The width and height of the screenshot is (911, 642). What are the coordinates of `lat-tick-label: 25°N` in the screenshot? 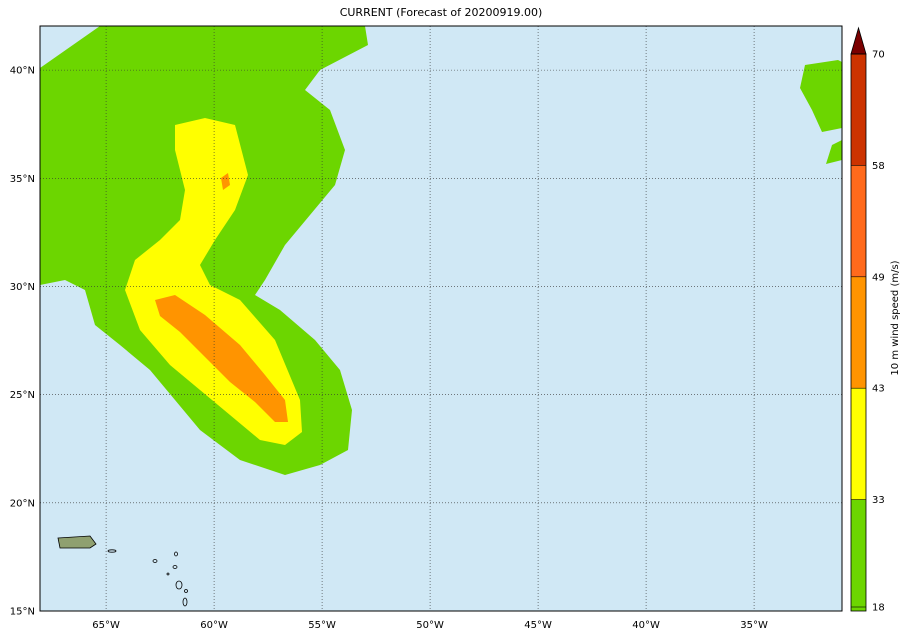 It's located at (22, 395).